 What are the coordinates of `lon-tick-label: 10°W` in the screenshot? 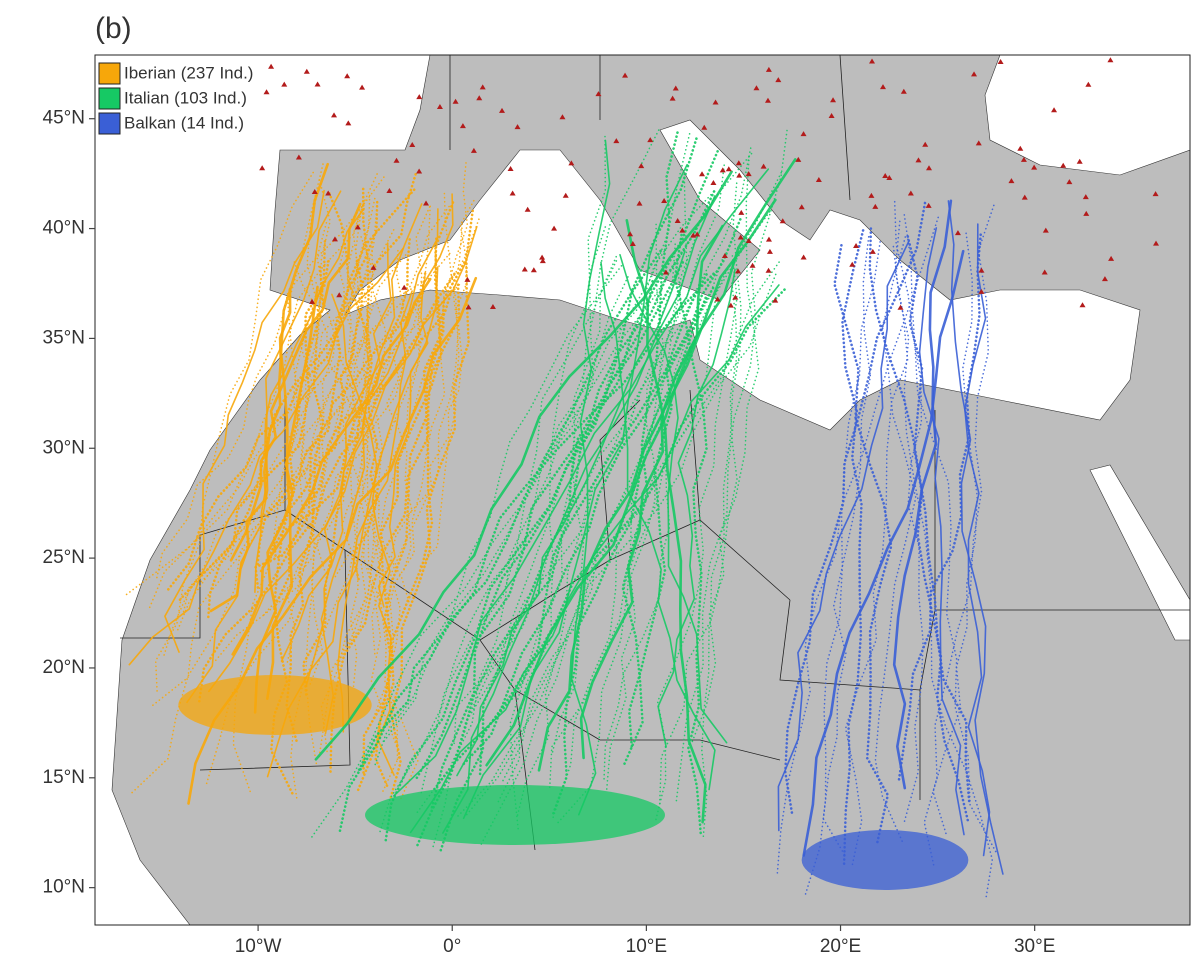 It's located at (258, 946).